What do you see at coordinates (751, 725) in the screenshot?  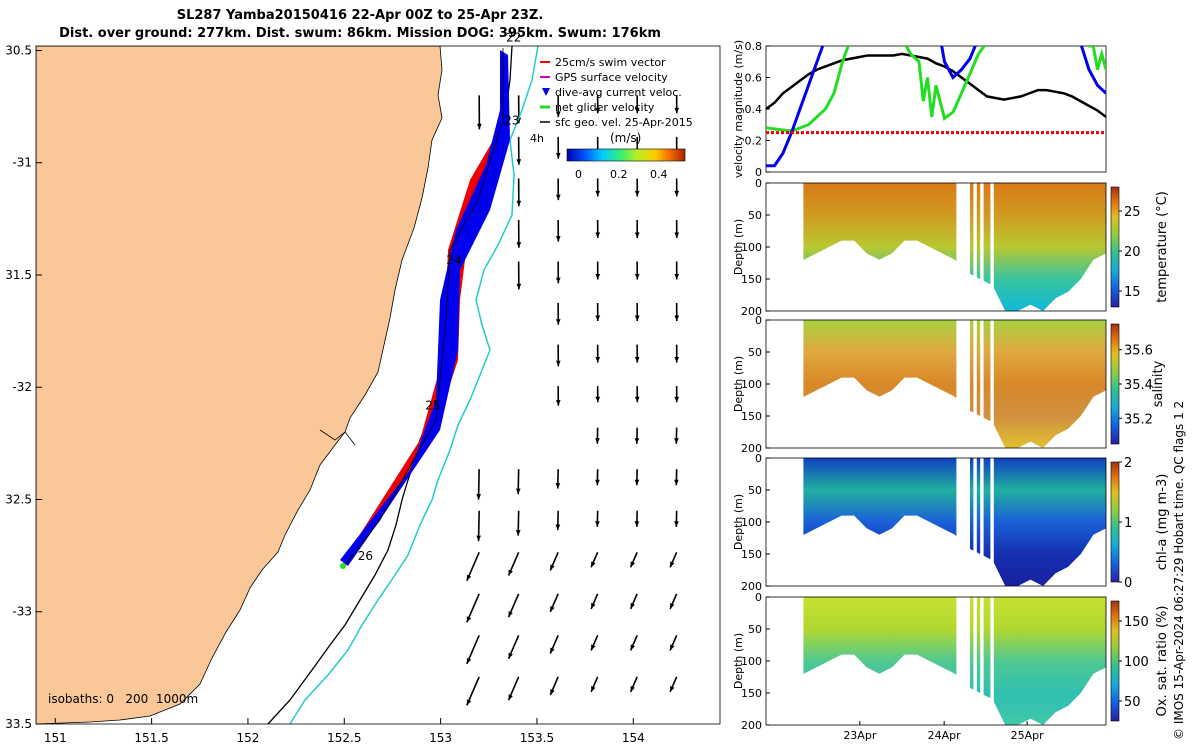 I see `section-ytick-label: 200` at bounding box center [751, 725].